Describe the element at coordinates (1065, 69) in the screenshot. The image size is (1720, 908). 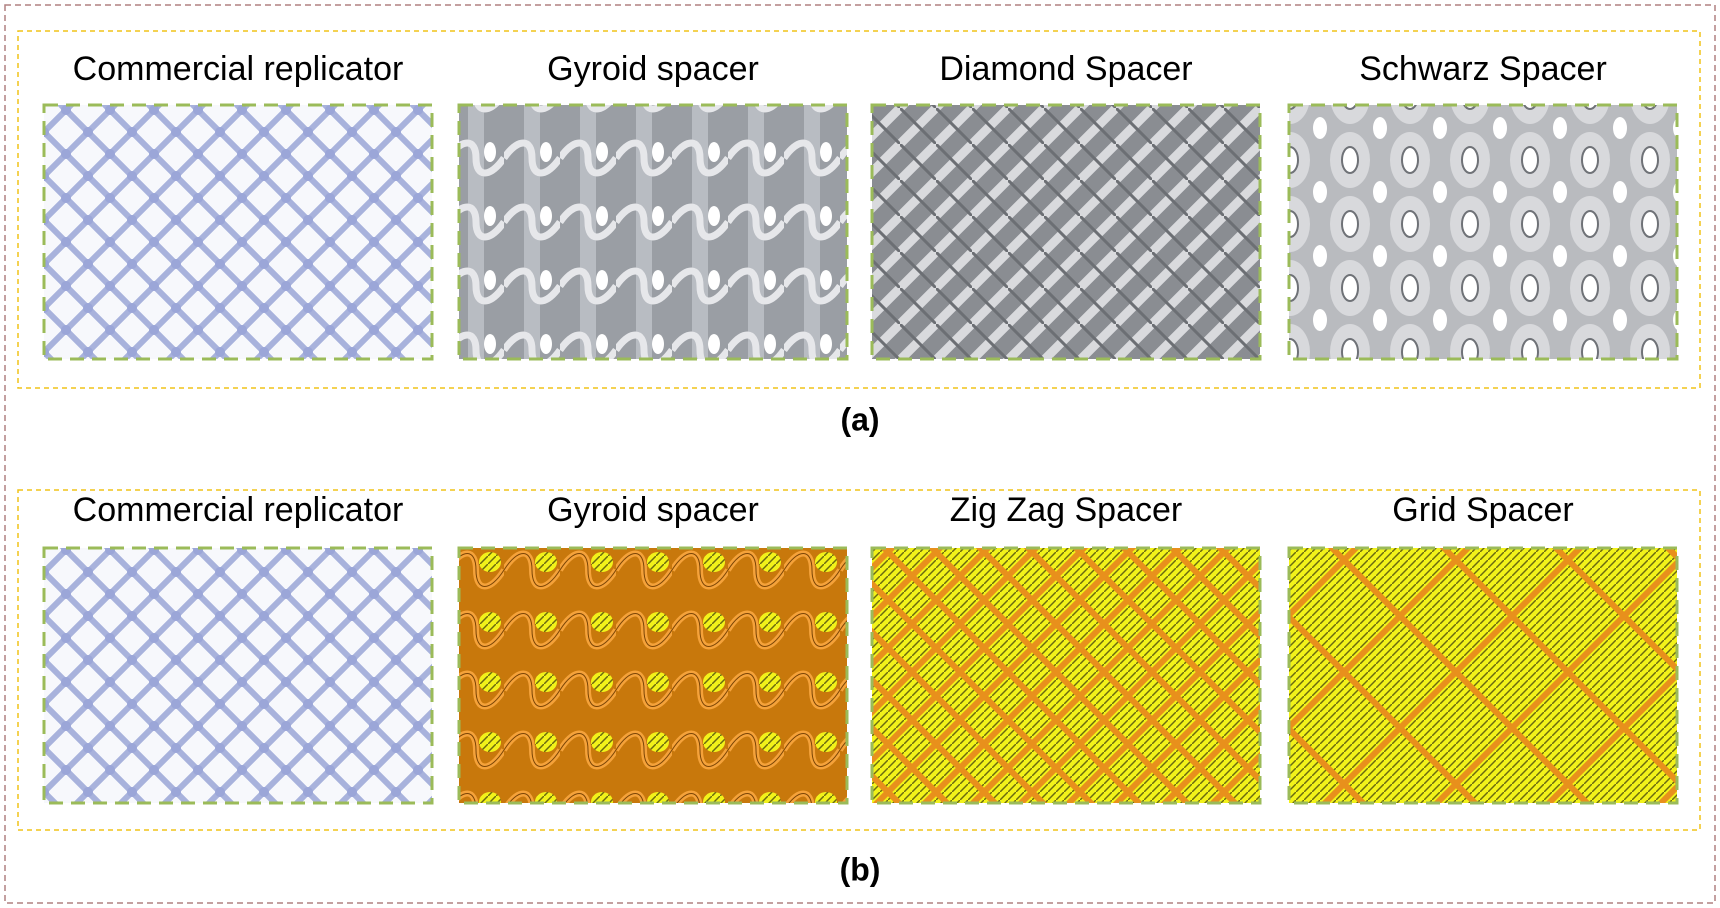
I see `item-title: Diamond Spacer` at that location.